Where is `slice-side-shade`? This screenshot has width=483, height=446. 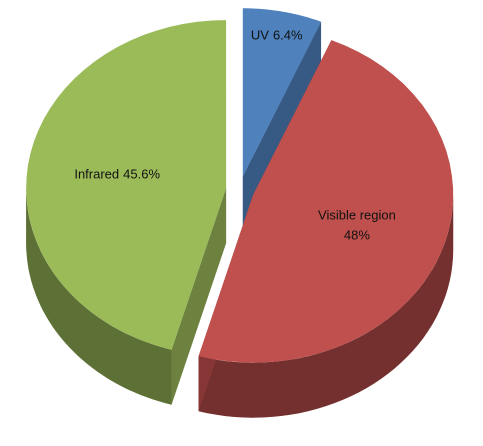
slice-side-shade is located at coordinates (99, 296).